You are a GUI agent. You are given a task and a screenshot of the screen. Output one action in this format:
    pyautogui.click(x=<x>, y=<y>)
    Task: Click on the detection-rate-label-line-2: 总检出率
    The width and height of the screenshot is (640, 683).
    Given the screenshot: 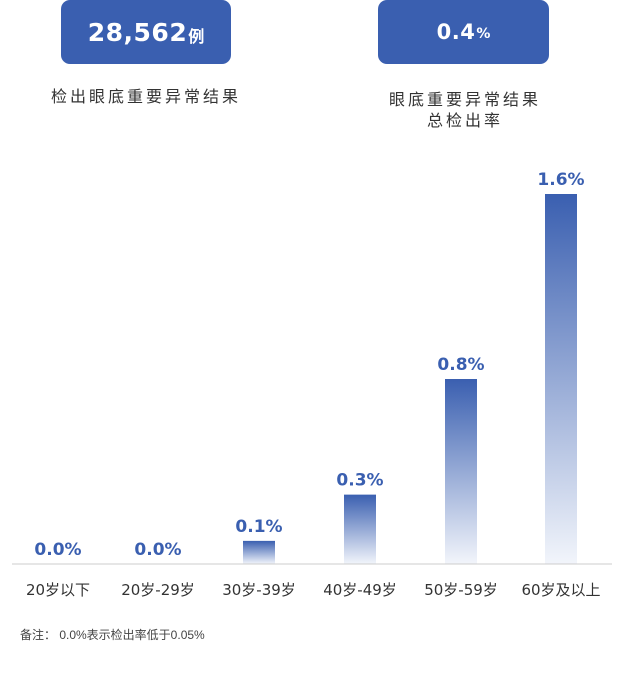 What is the action you would take?
    pyautogui.click(x=464, y=120)
    